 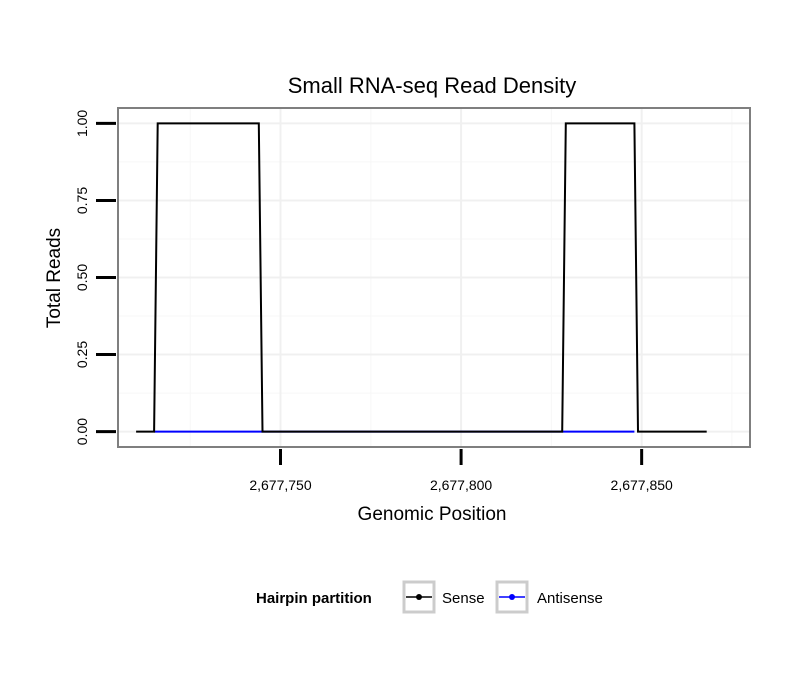 I want to click on legend-label-antisense: Antisense, so click(x=570, y=598).